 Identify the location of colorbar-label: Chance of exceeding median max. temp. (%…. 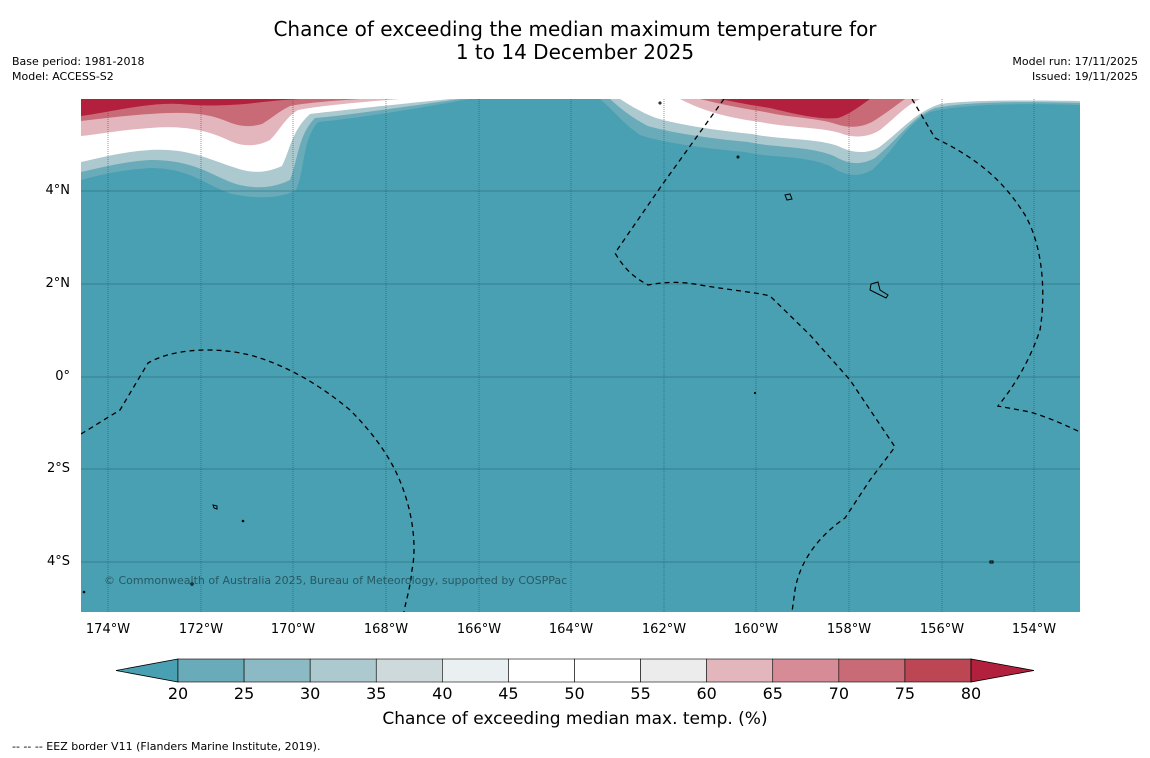
(575, 719).